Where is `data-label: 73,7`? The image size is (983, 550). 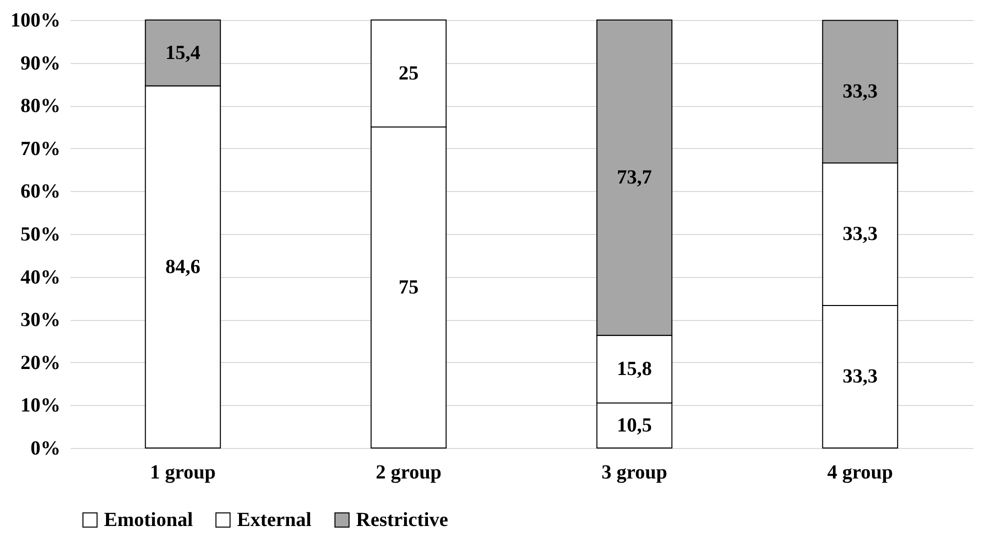
data-label: 73,7 is located at coordinates (634, 177).